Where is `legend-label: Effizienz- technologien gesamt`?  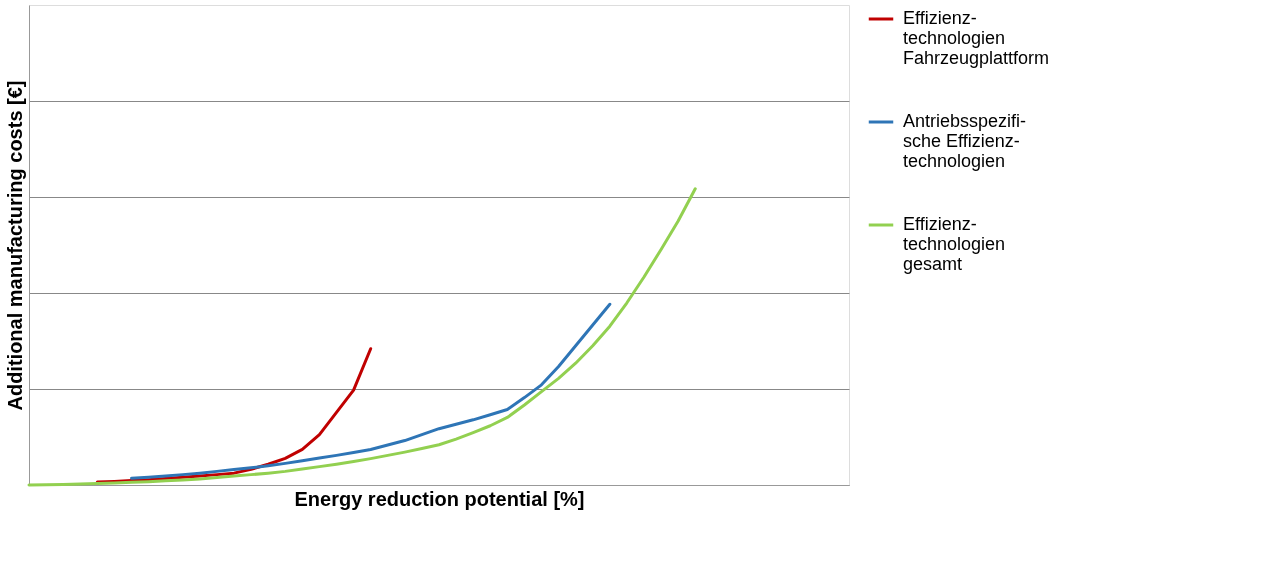 legend-label: Effizienz- technologien gesamt is located at coordinates (954, 244).